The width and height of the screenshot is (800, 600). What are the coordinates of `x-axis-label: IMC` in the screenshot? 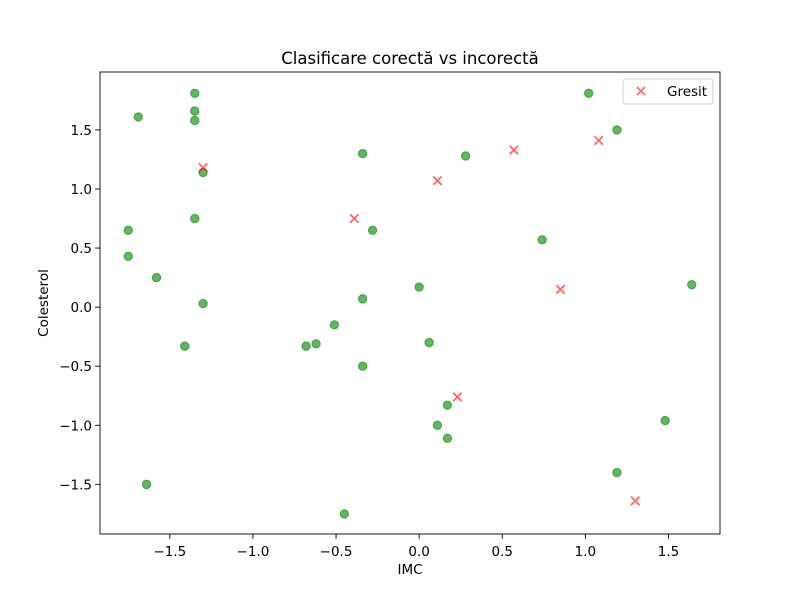 It's located at (409, 570).